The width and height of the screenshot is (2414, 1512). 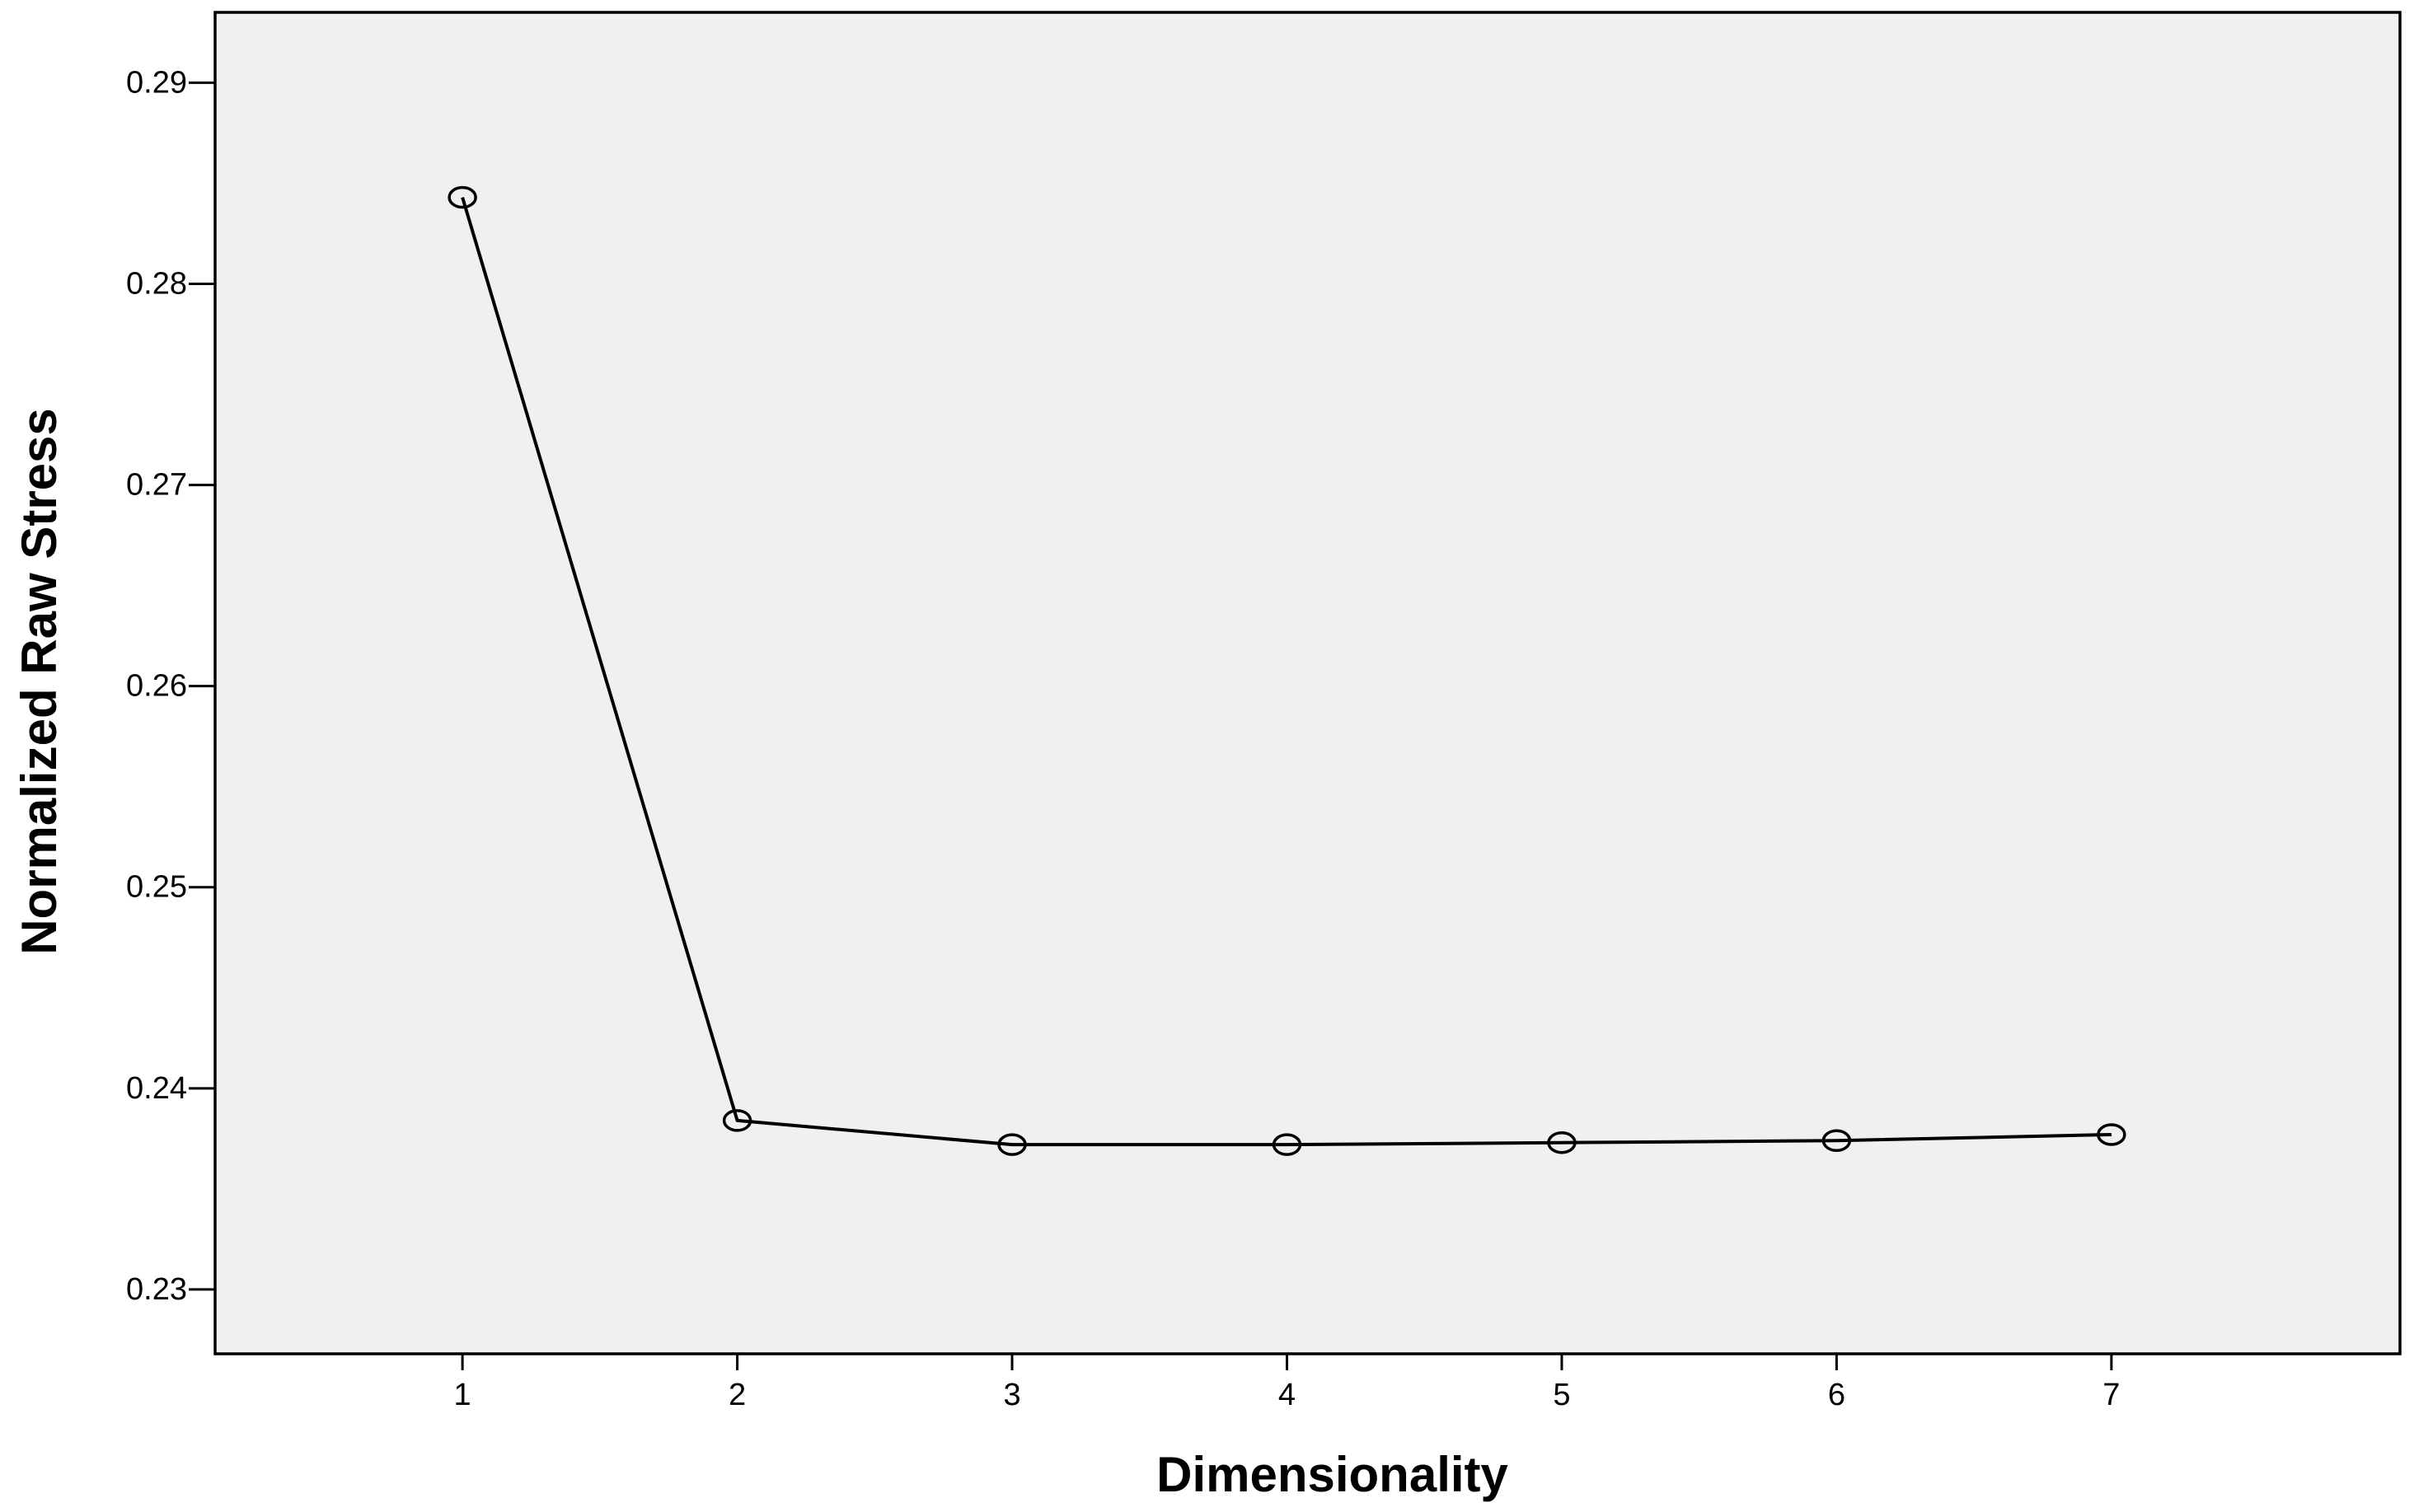 I want to click on x-axis-ticks: 1 2 3 4 5 6 7, so click(x=1287, y=1383).